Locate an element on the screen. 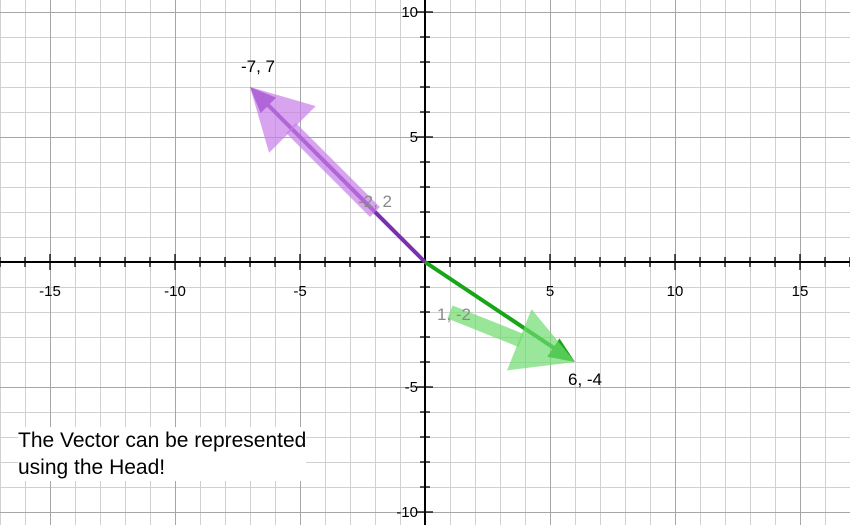 The width and height of the screenshot is (850, 525). vector-label: 1, -2 is located at coordinates (454, 314).